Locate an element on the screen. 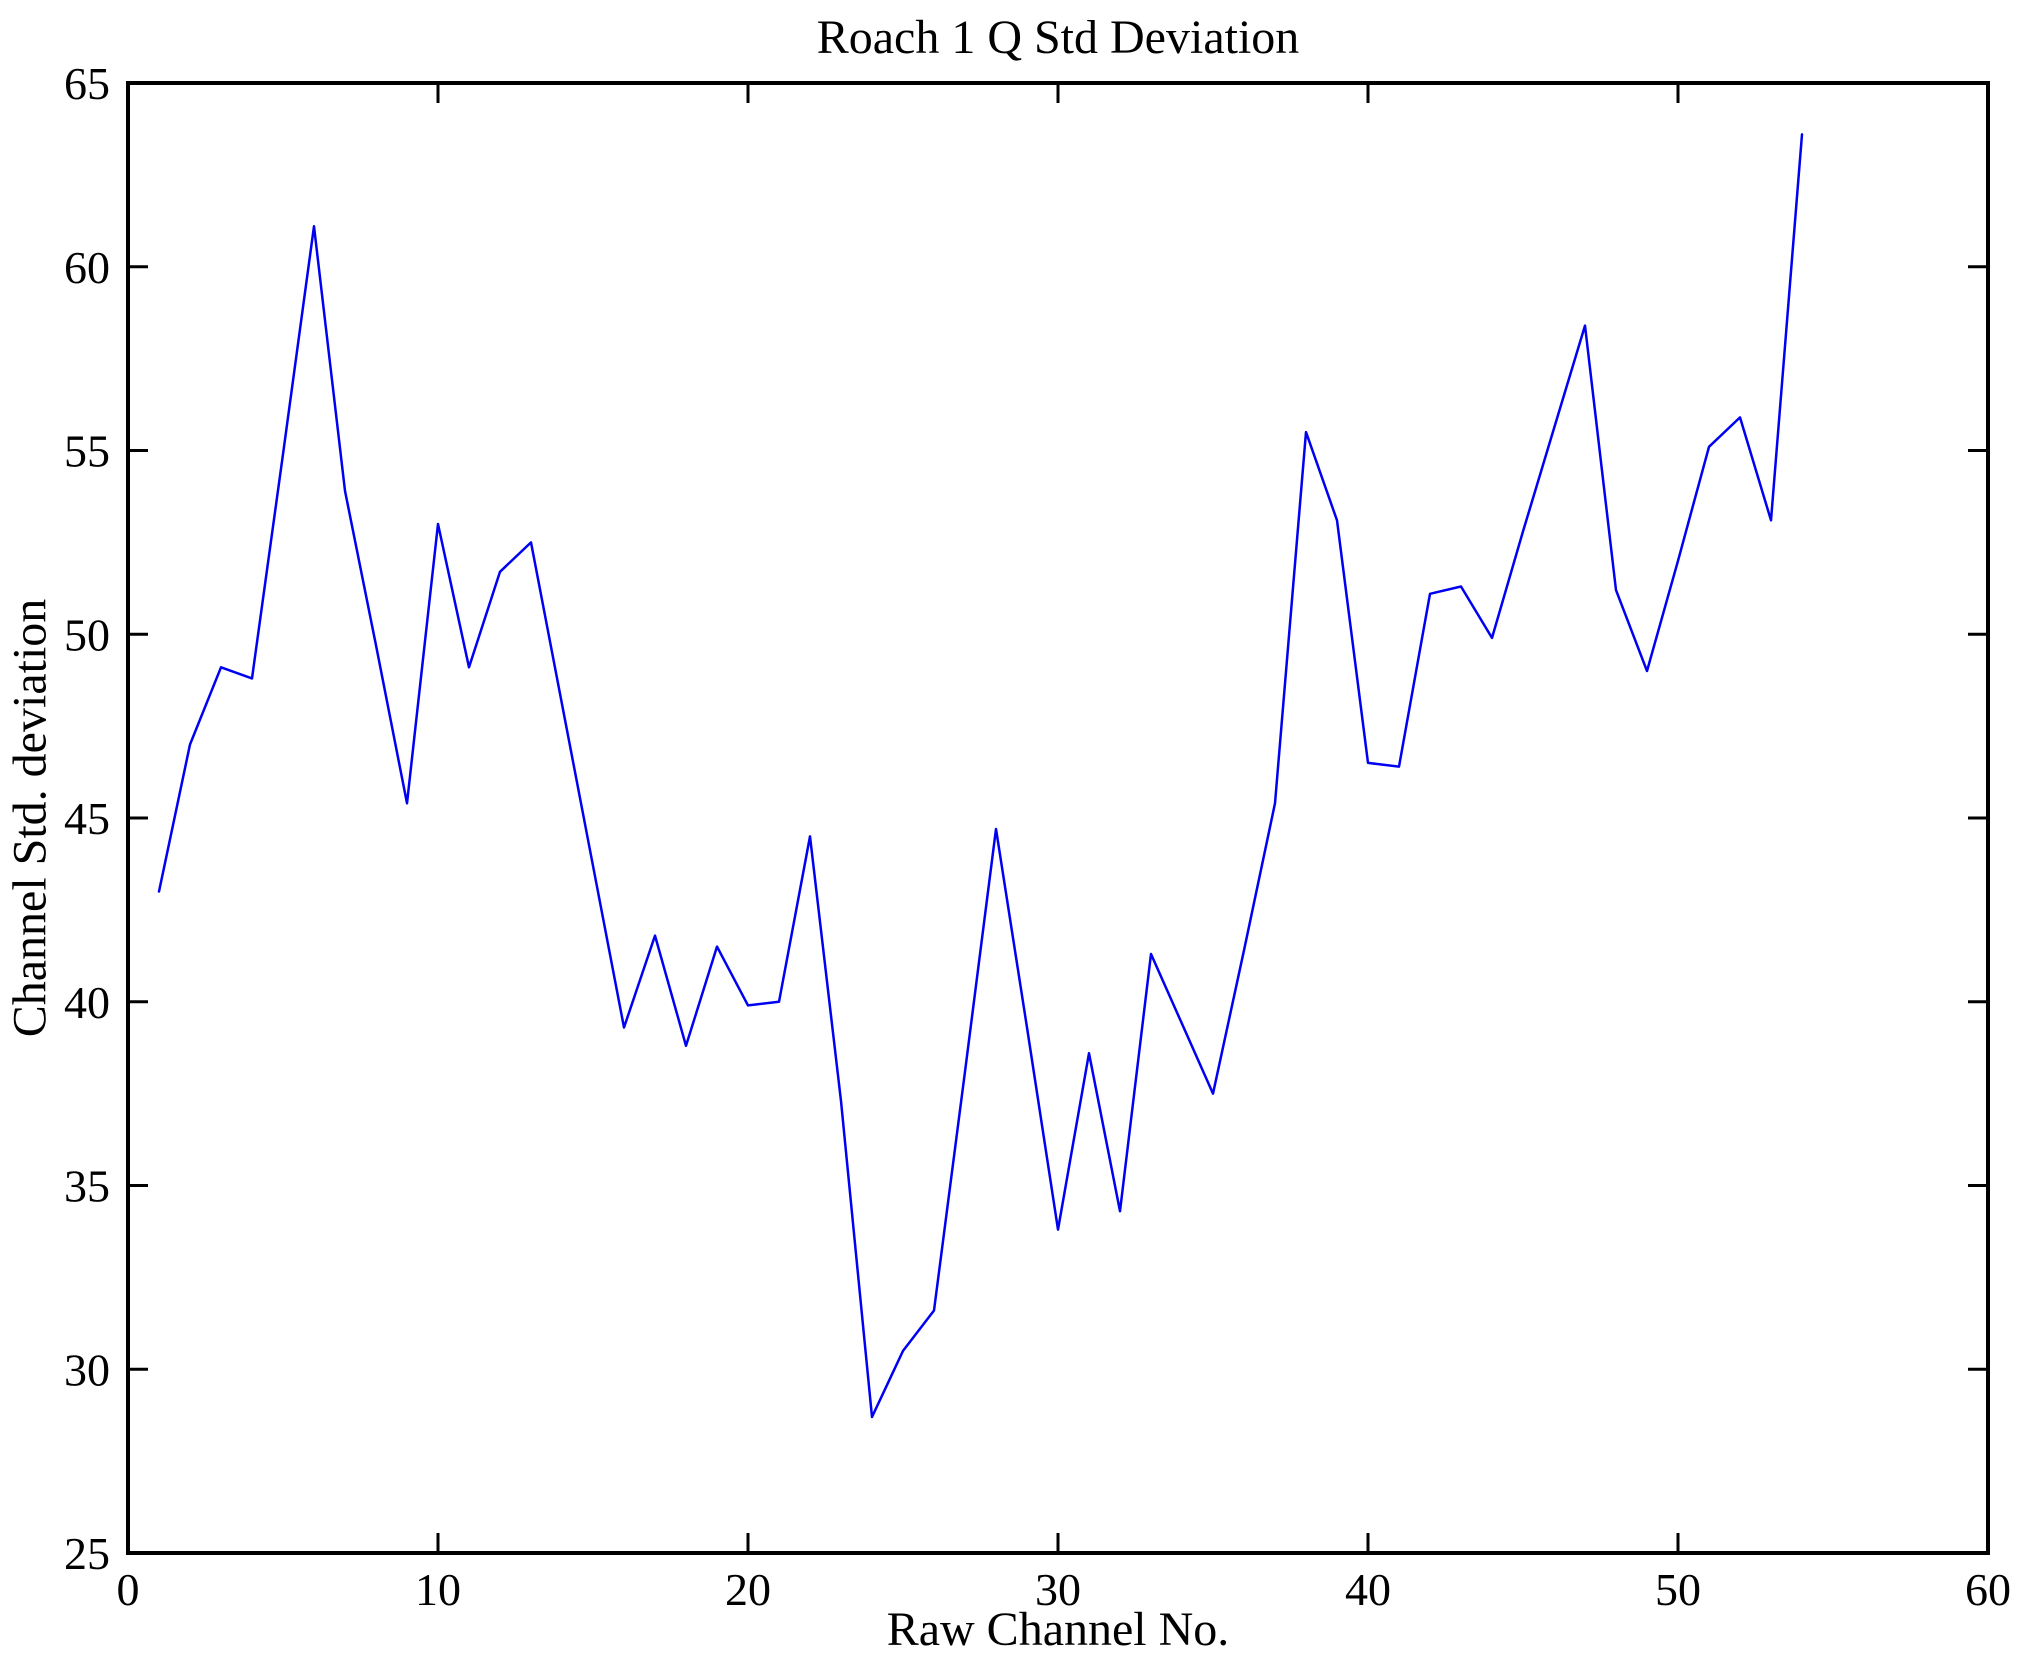 This screenshot has width=2025, height=1671. y-tick-label: 65 is located at coordinates (87, 83).